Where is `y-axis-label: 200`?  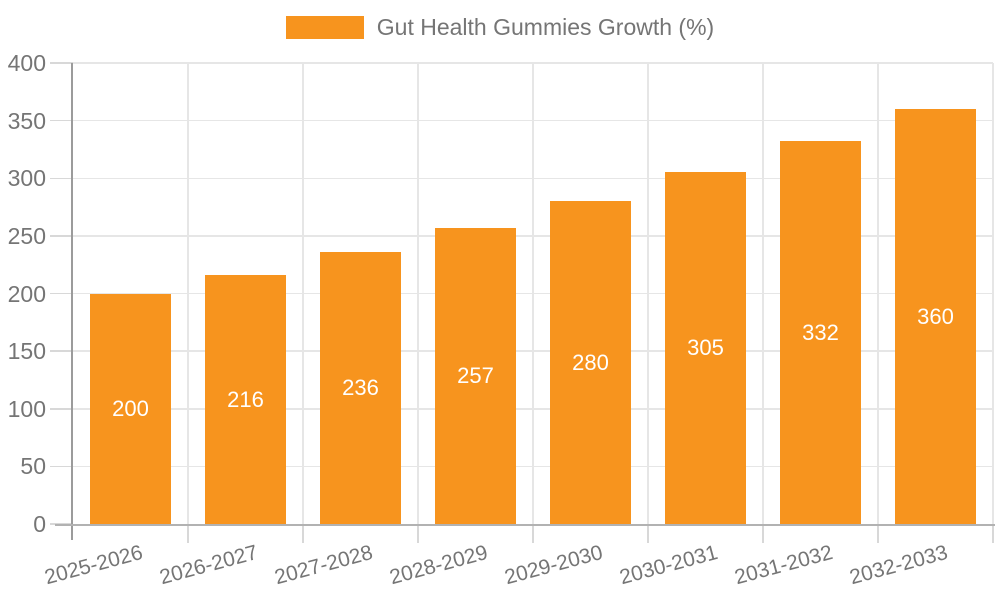 y-axis-label: 200 is located at coordinates (26, 293).